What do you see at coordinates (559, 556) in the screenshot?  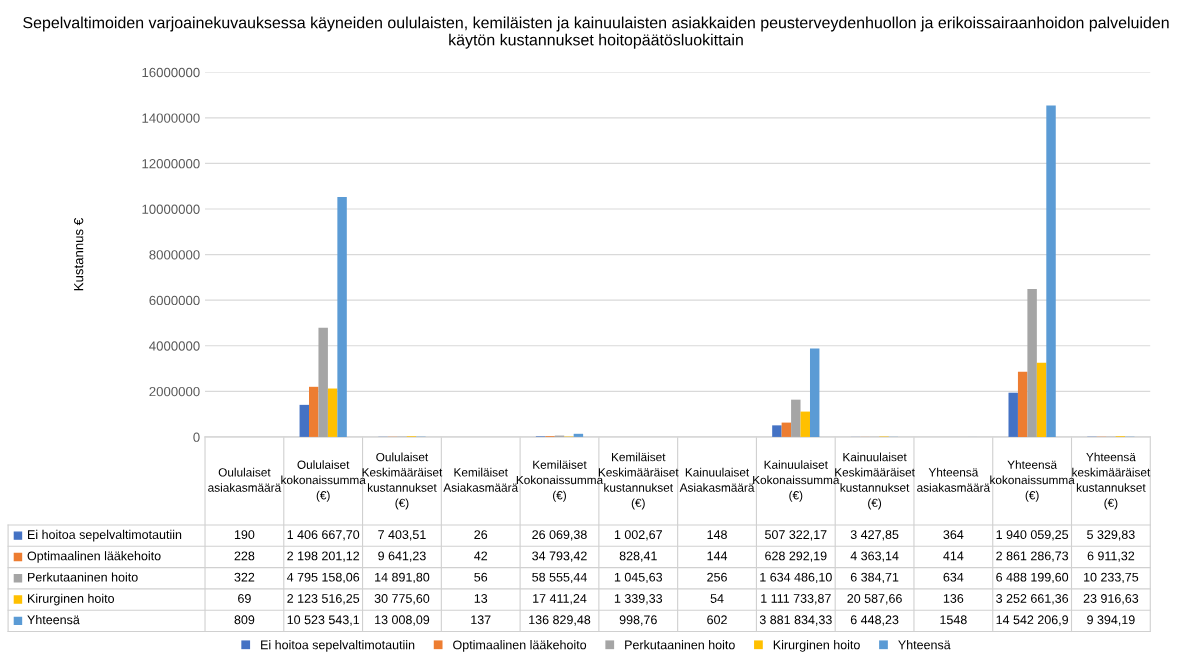 I see `data-label: 34 793,42` at bounding box center [559, 556].